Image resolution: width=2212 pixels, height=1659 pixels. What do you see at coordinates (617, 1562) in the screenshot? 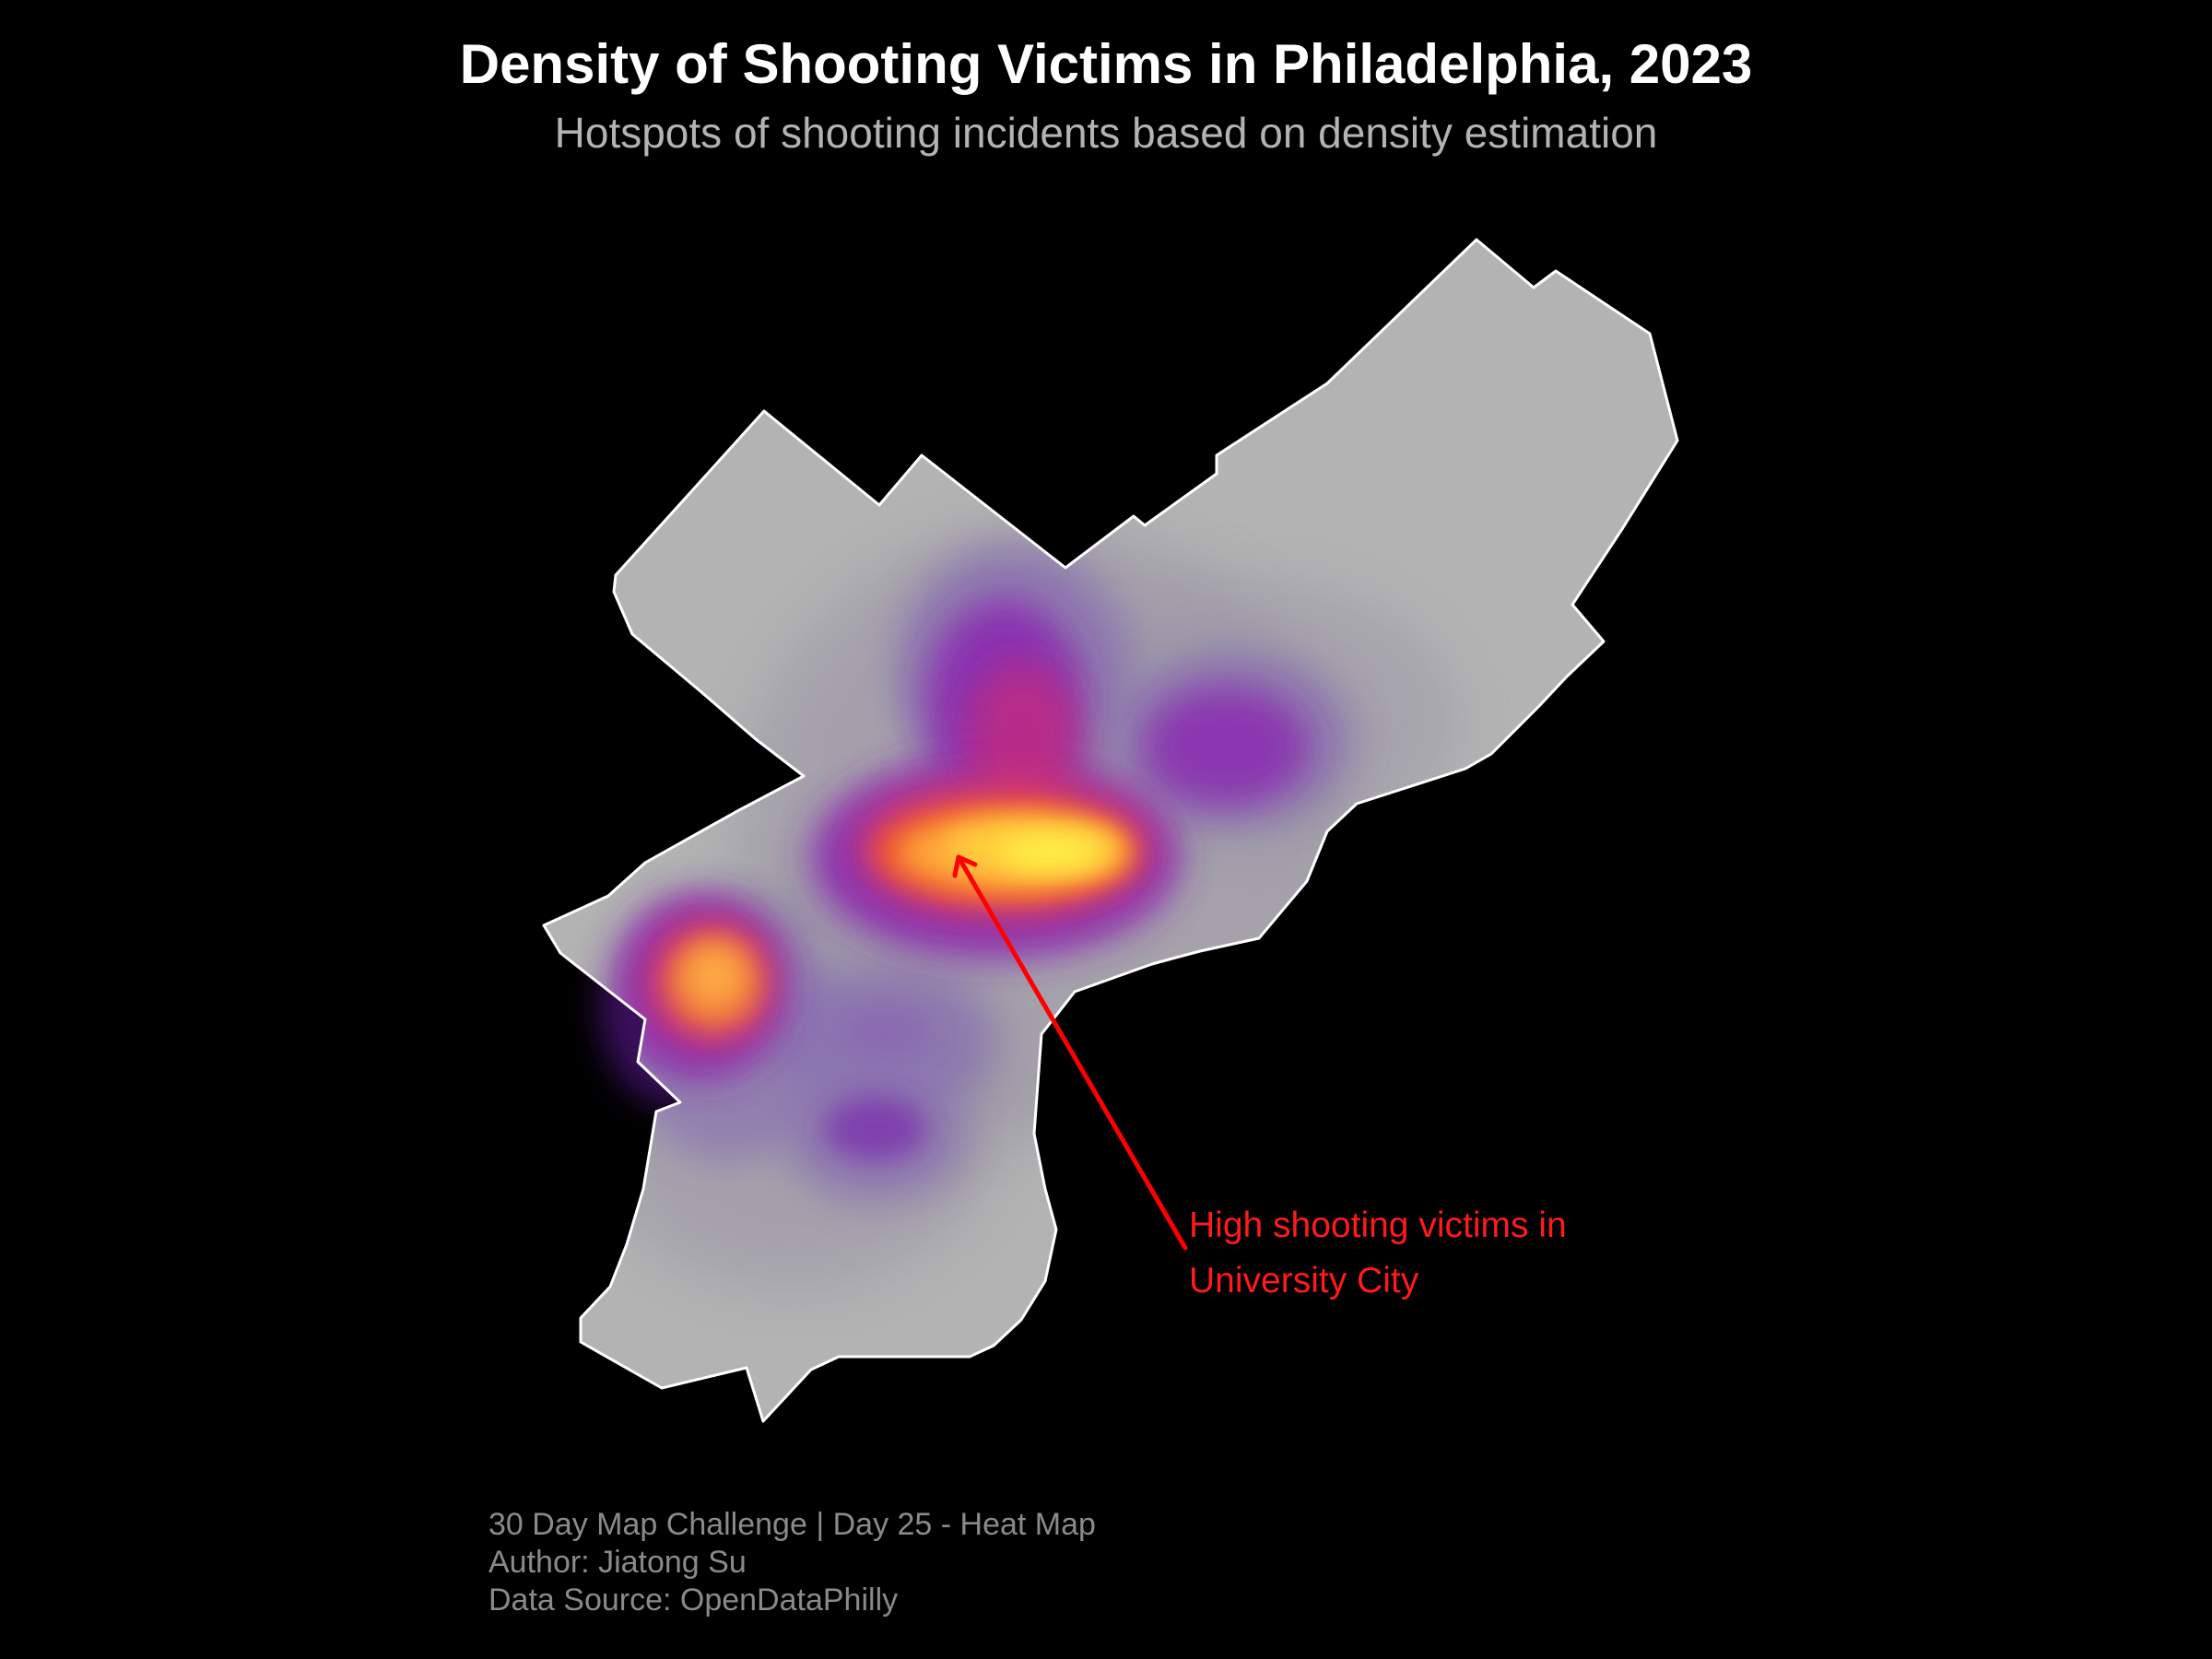
I see `caption-author: Author: Jiatong Su` at bounding box center [617, 1562].